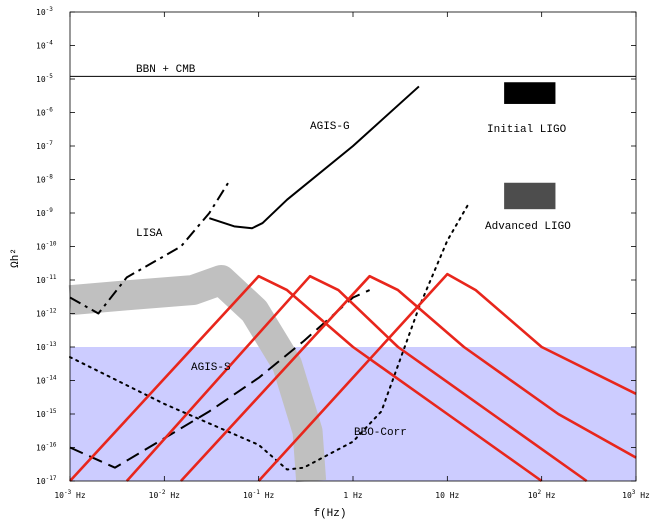 Image resolution: width=655 pixels, height=521 pixels. What do you see at coordinates (51, 411) in the screenshot?
I see `y-tick-exponent: -15` at bounding box center [51, 411].